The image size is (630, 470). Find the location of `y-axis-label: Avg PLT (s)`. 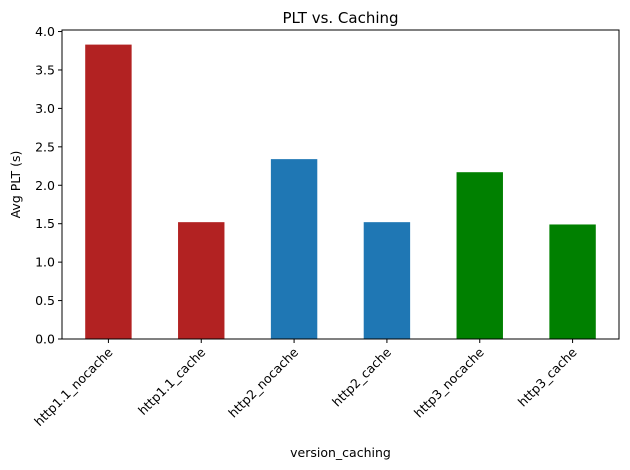

y-axis-label: Avg PLT (s) is located at coordinates (15, 185).